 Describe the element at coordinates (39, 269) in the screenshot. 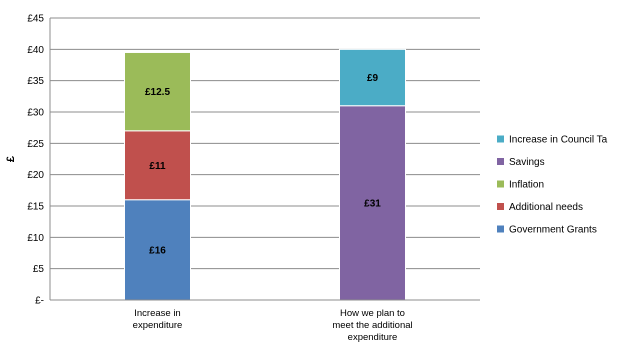

I see `y-tick-label: £5` at that location.